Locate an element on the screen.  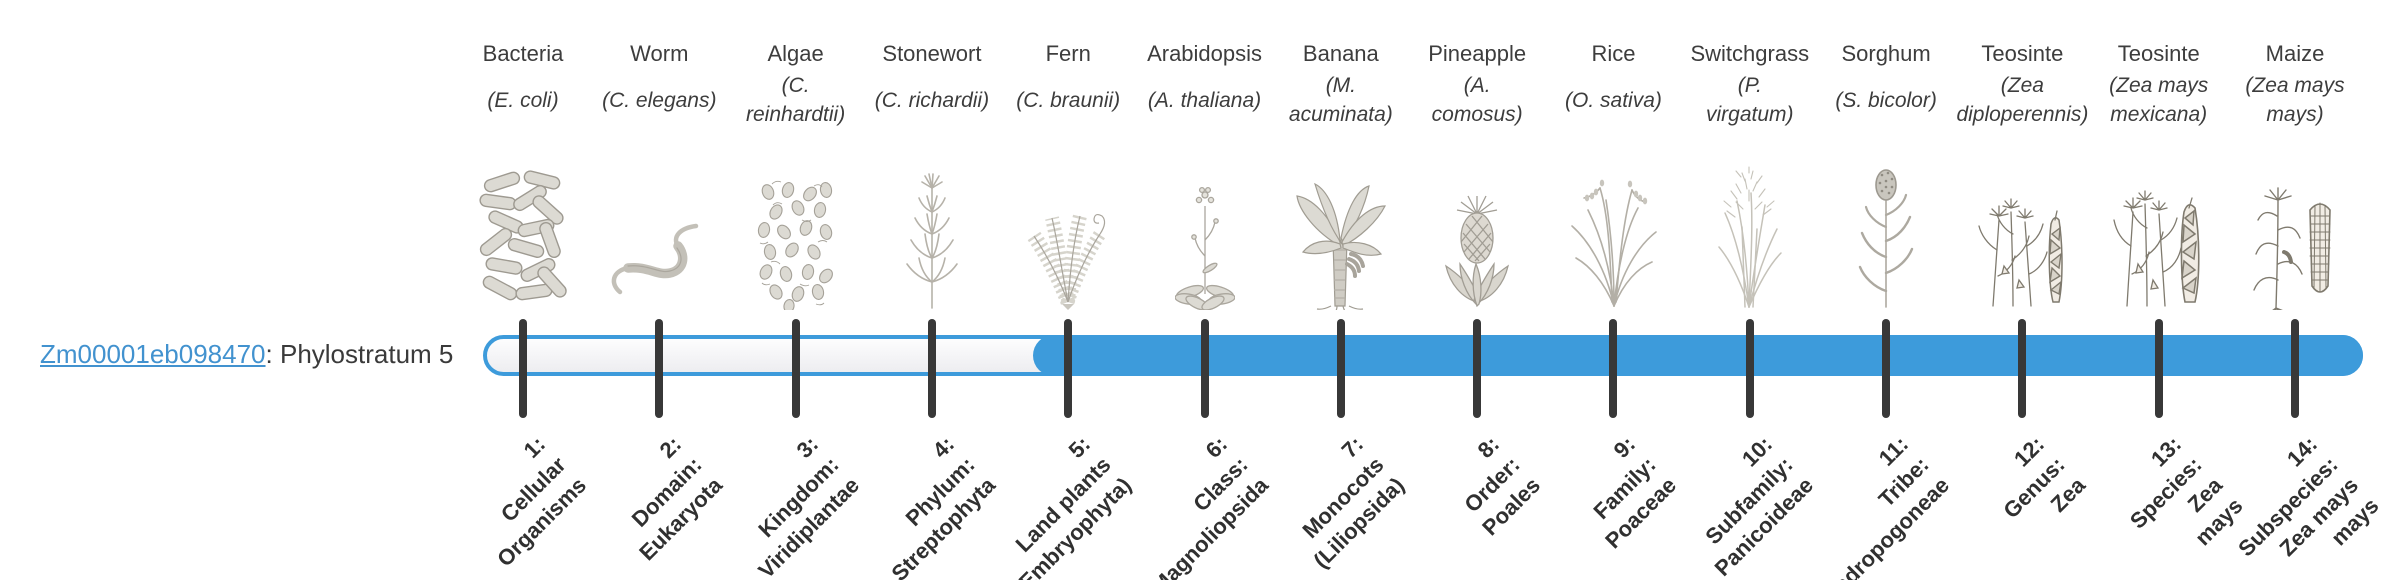
organism-species-label: (Zea mays mays) is located at coordinates (2295, 100).